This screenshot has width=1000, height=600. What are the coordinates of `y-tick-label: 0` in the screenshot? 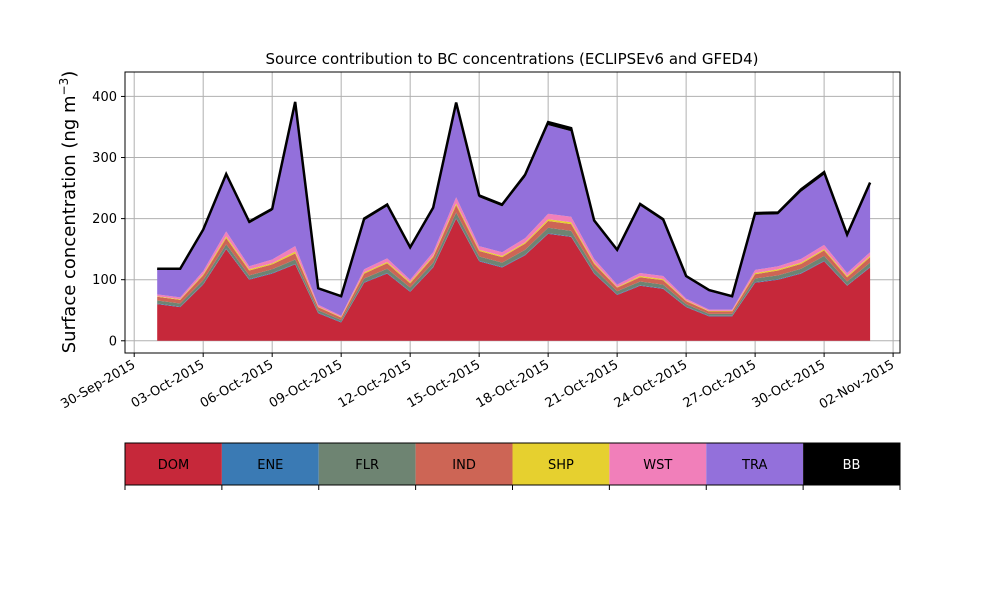 It's located at (113, 341).